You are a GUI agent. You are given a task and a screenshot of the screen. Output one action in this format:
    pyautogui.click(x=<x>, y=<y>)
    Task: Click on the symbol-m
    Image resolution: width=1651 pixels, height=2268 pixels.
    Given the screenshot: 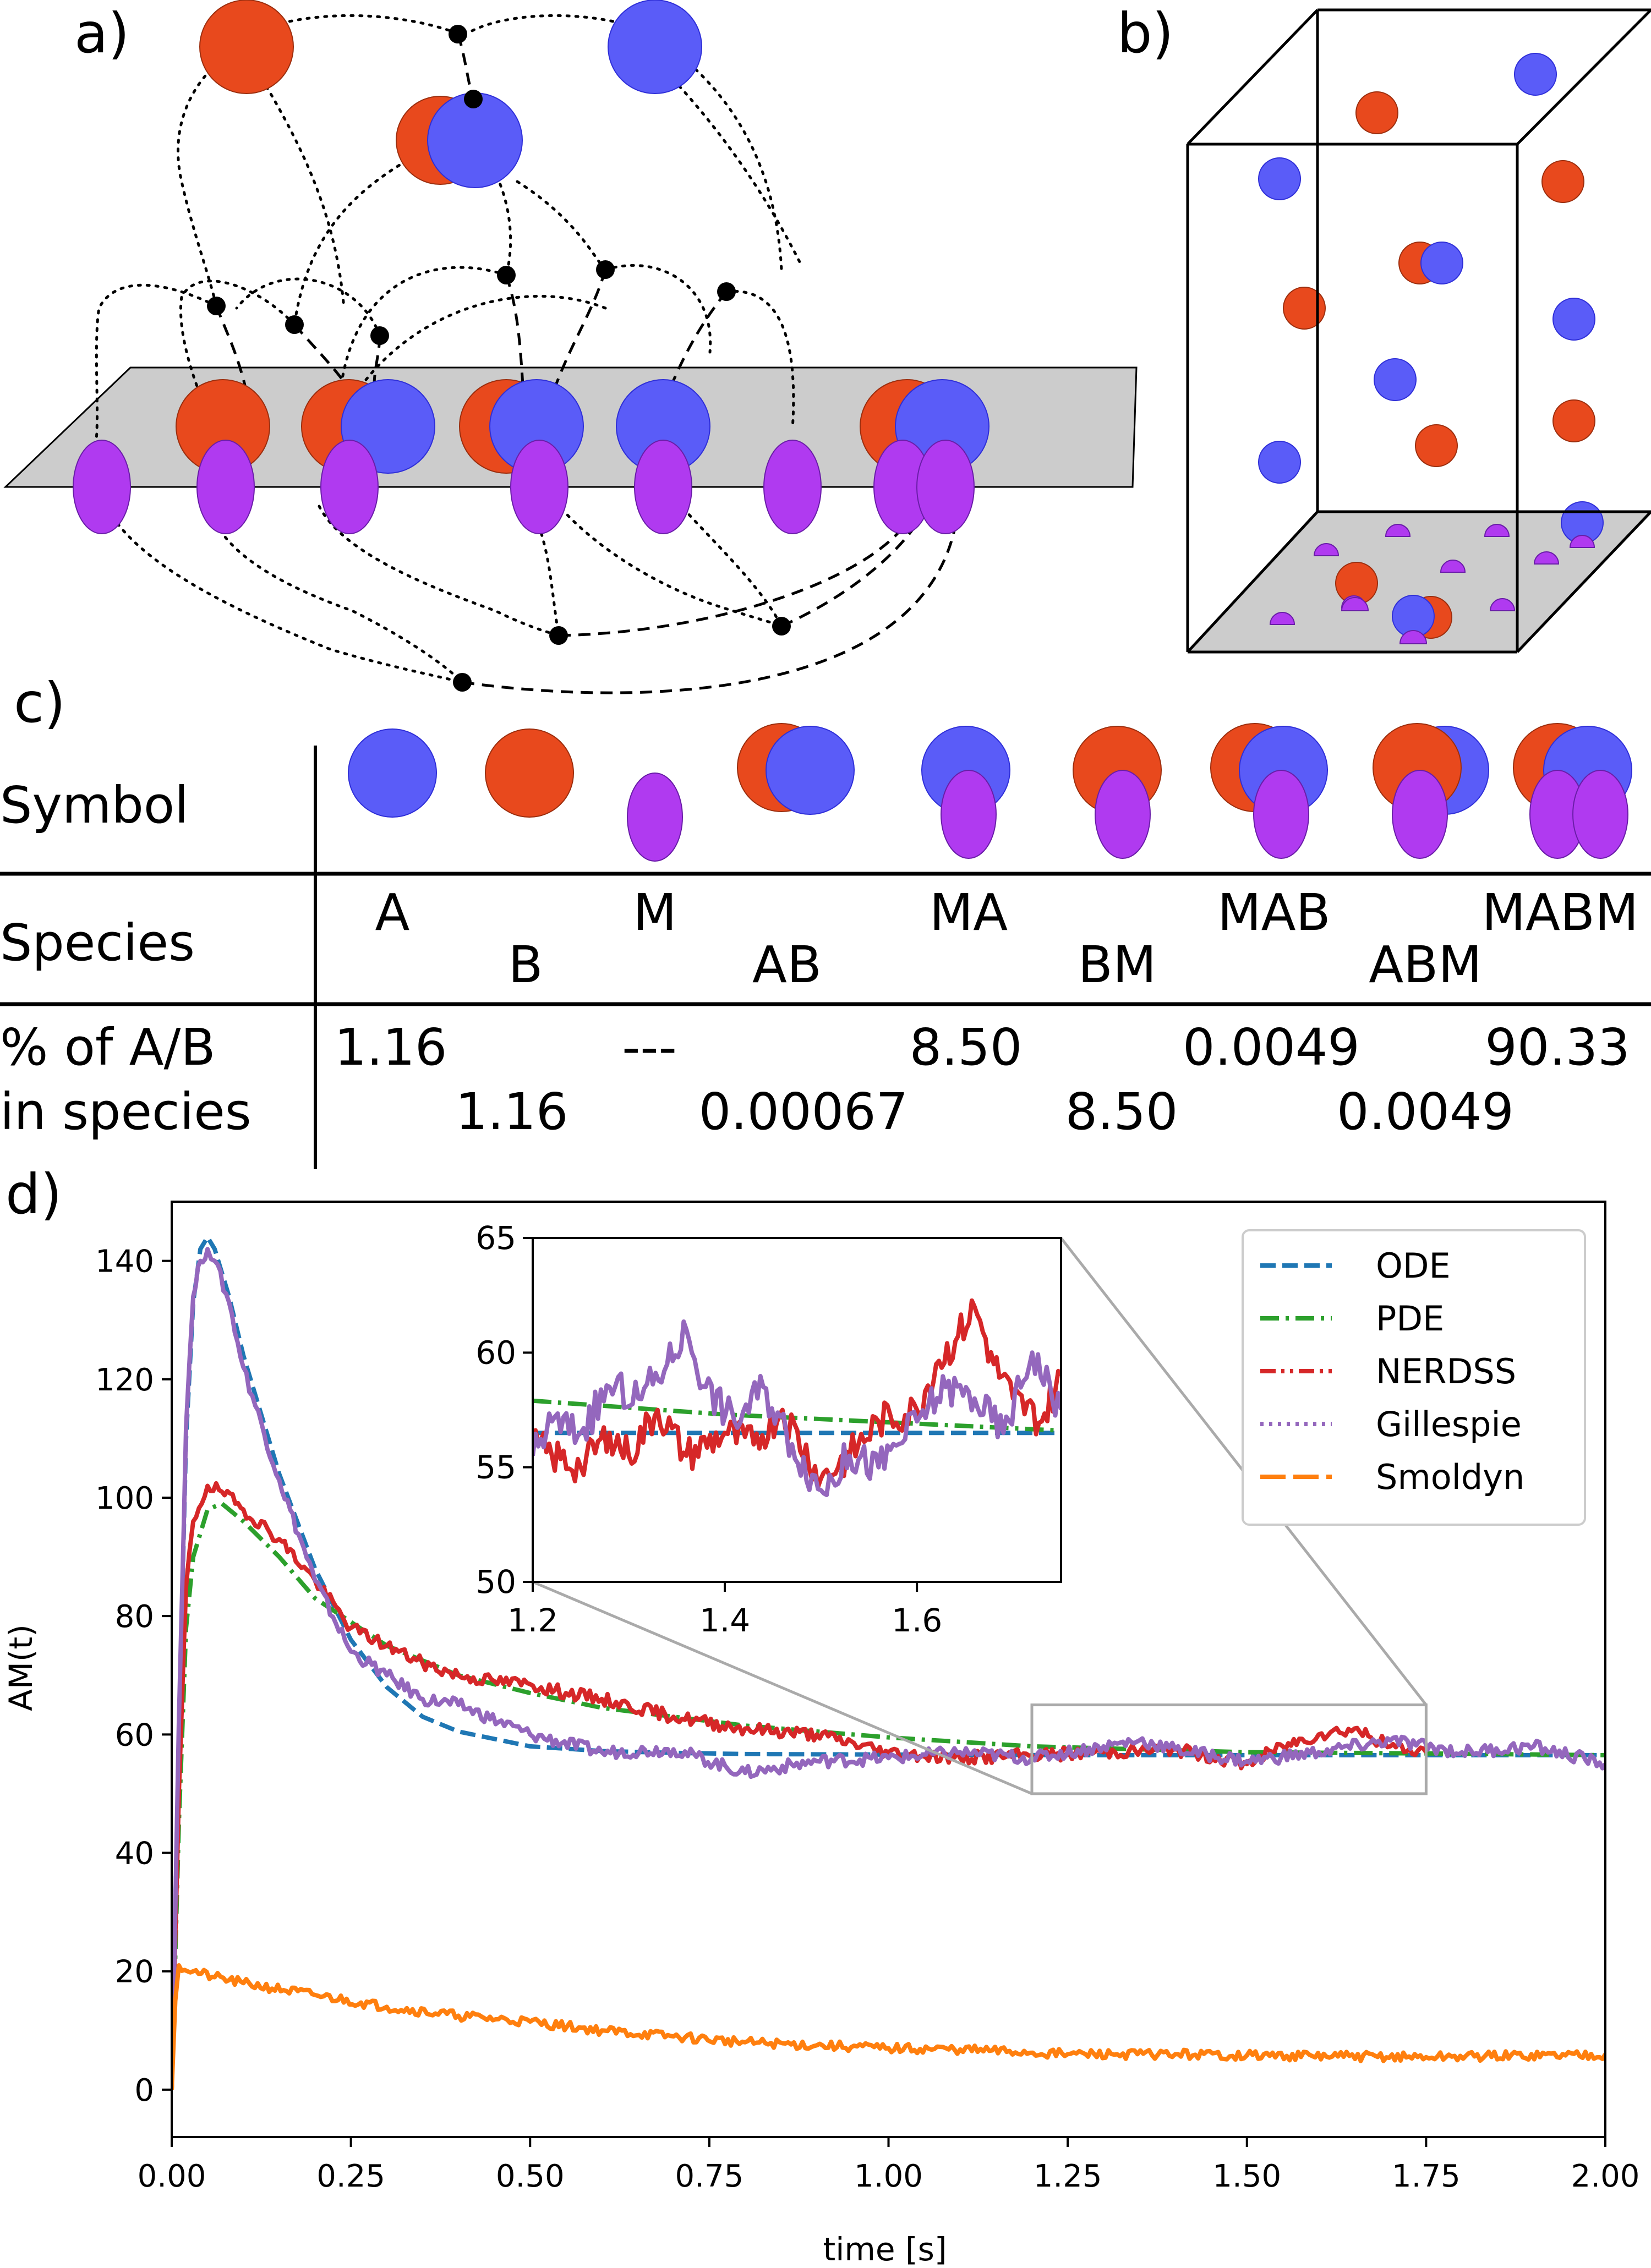 What is the action you would take?
    pyautogui.click(x=655, y=817)
    